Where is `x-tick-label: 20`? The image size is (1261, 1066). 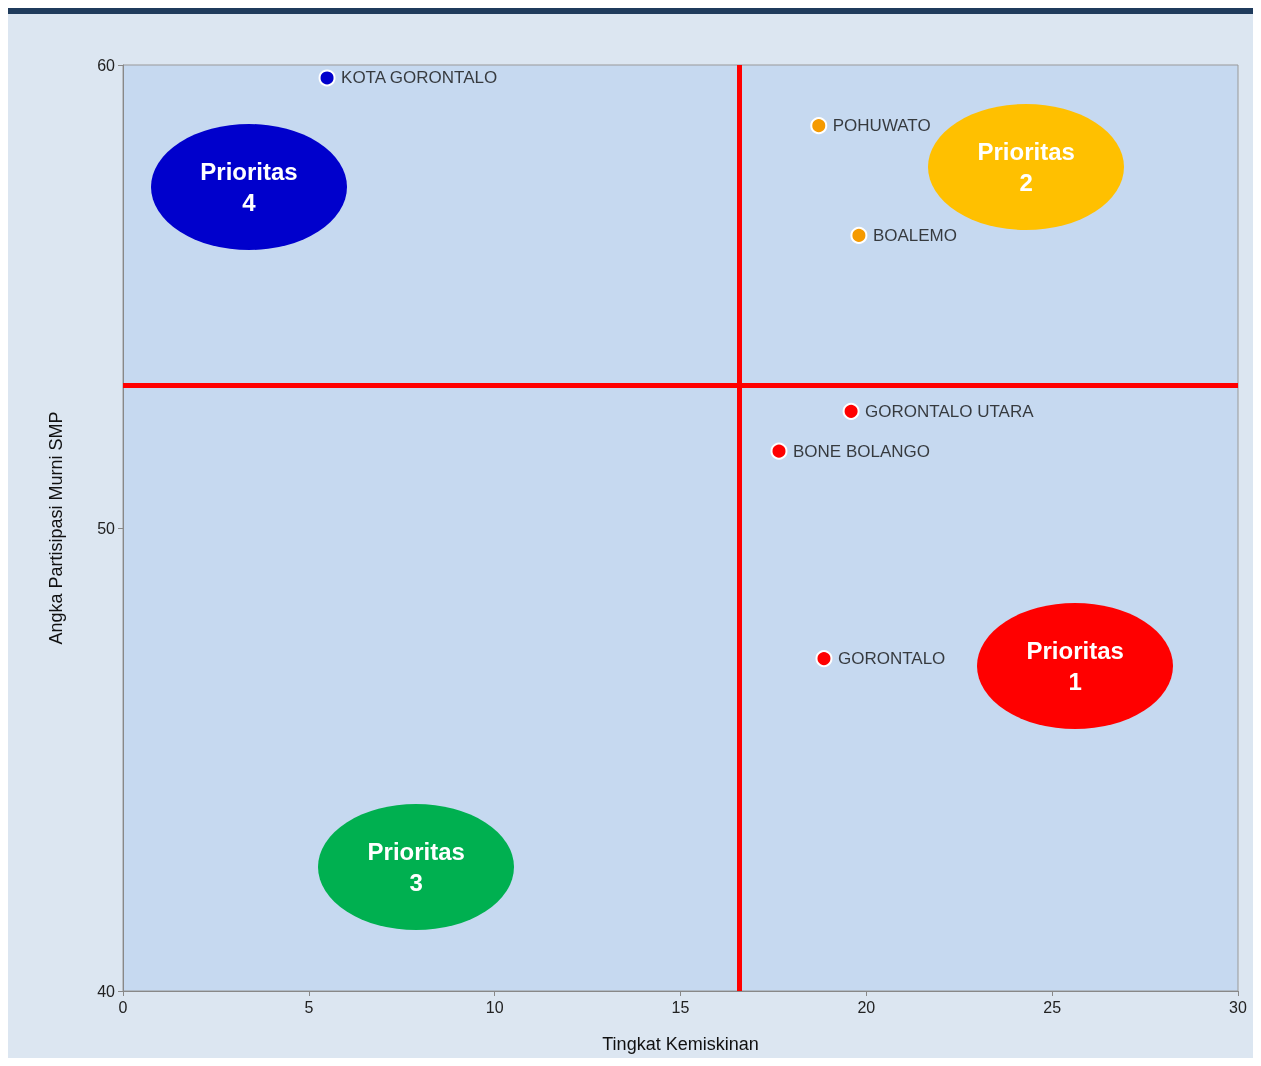
x-tick-label: 20 is located at coordinates (866, 1007).